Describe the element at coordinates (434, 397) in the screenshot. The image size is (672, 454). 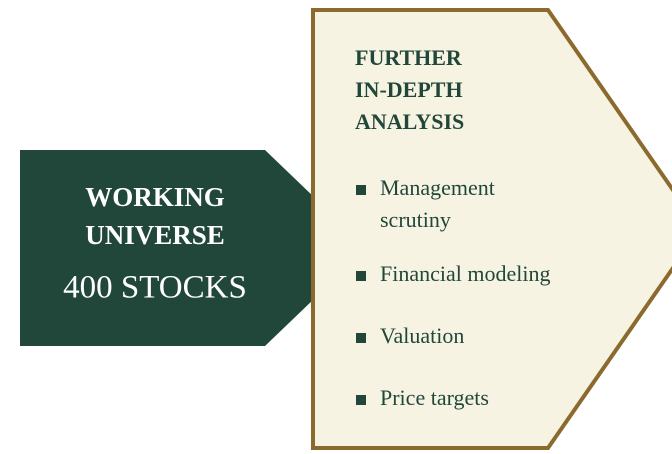
I see `bullet-text: Price targets` at that location.